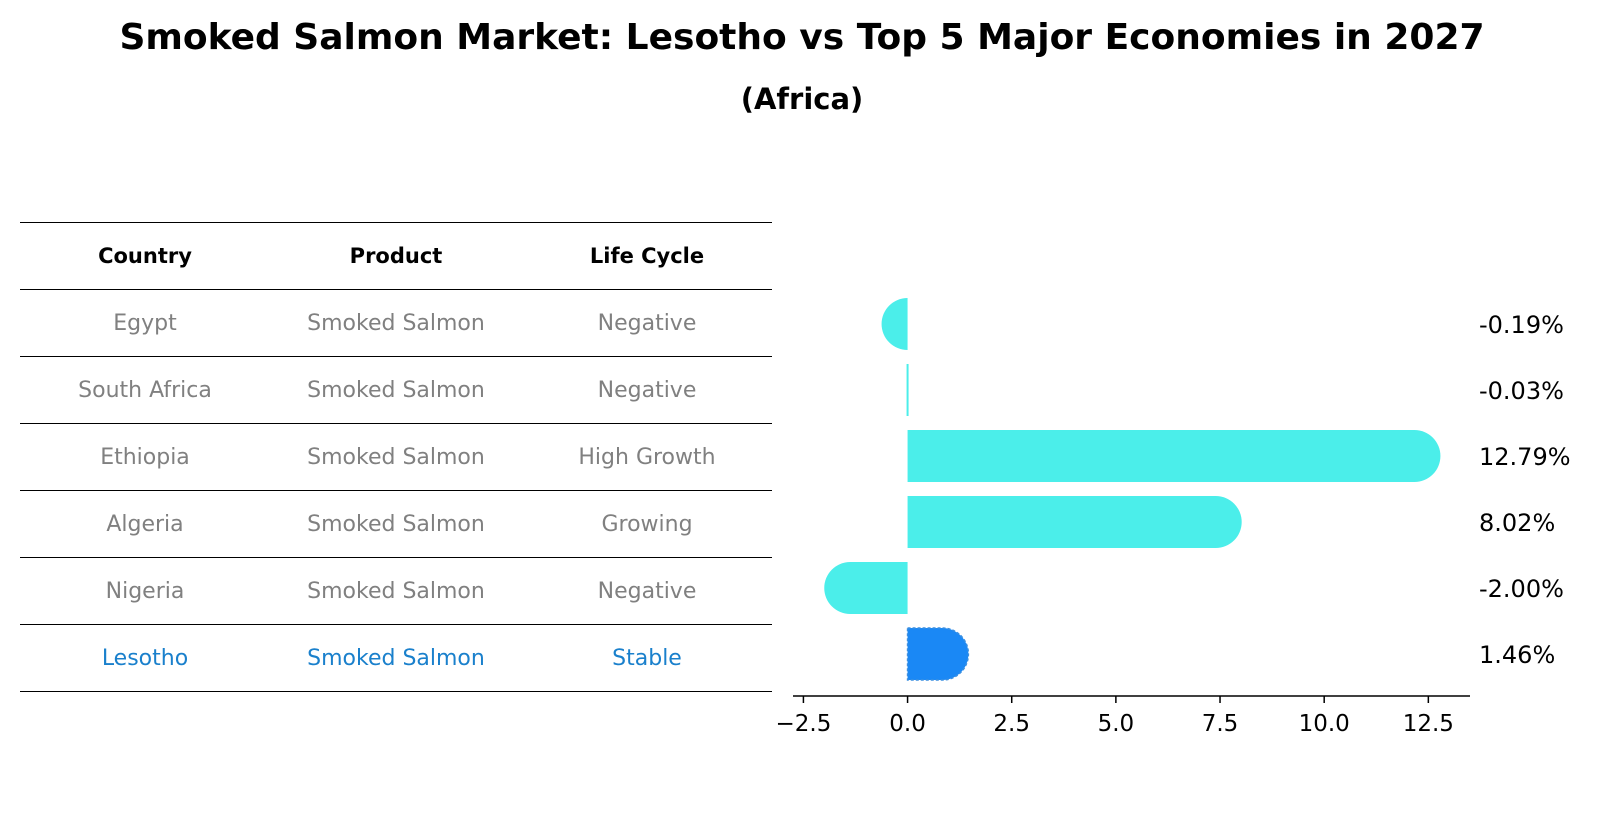 The height and width of the screenshot is (823, 1604). I want to click on bar-highlight, so click(938, 654).